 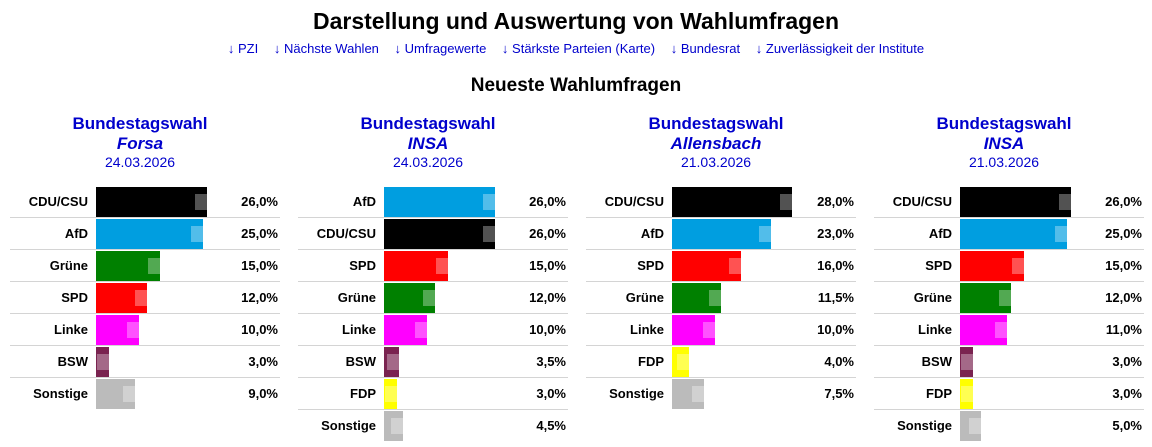 I want to click on party-percentage: 4,0%, so click(x=839, y=361).